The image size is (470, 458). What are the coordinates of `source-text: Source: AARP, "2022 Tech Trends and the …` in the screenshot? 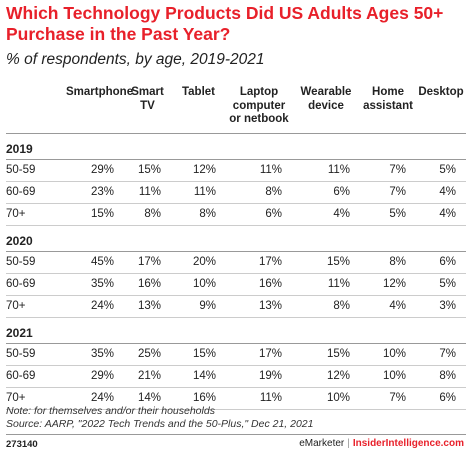 It's located at (160, 423).